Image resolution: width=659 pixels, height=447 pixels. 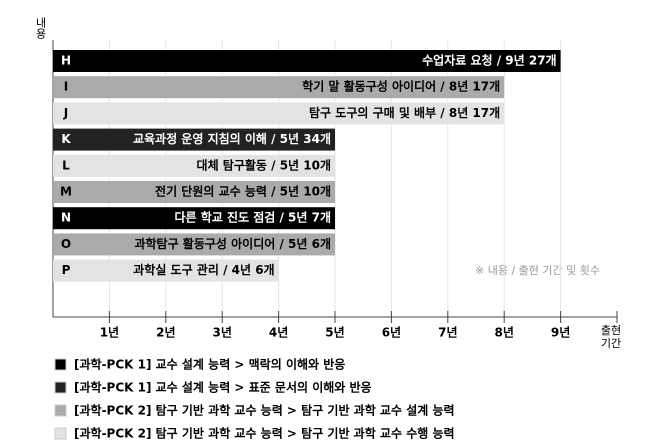 I want to click on data-label: 전기 단원의 교수 능력 / 5년 10개, so click(x=243, y=191).